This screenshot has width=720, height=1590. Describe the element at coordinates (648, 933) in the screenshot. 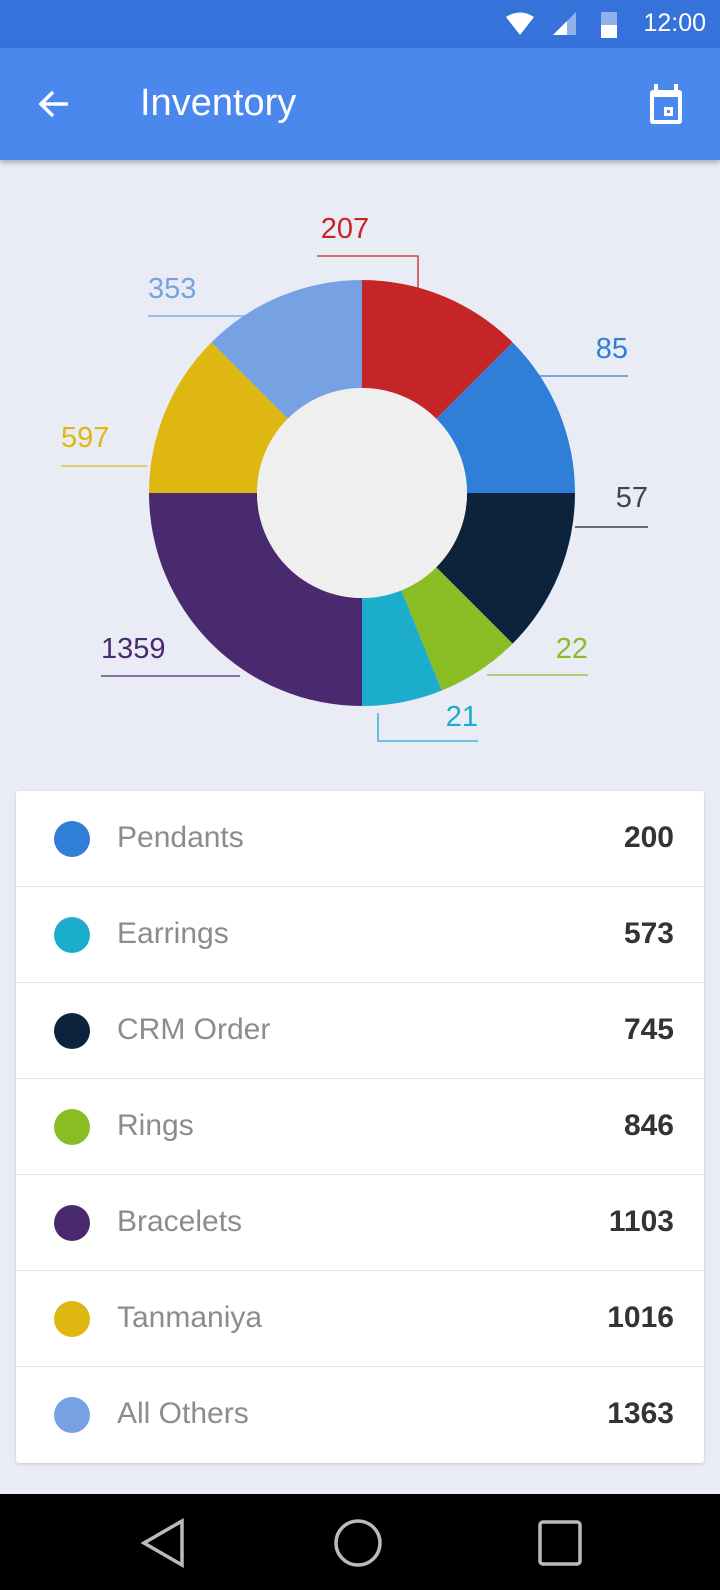

I see `item-value: 573` at that location.